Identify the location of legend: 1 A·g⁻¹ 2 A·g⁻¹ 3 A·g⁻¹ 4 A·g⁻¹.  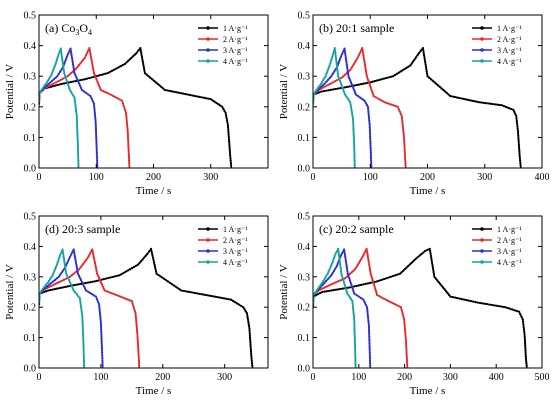
(223, 246).